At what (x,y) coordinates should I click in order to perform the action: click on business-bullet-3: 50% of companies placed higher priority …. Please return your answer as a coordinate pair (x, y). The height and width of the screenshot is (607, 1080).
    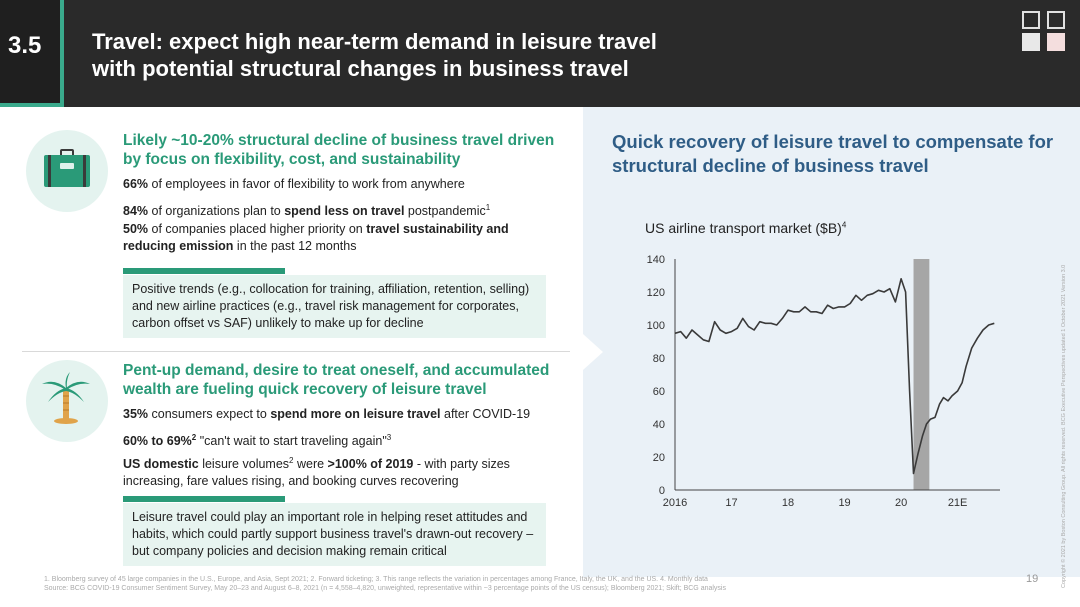
    Looking at the image, I should click on (316, 237).